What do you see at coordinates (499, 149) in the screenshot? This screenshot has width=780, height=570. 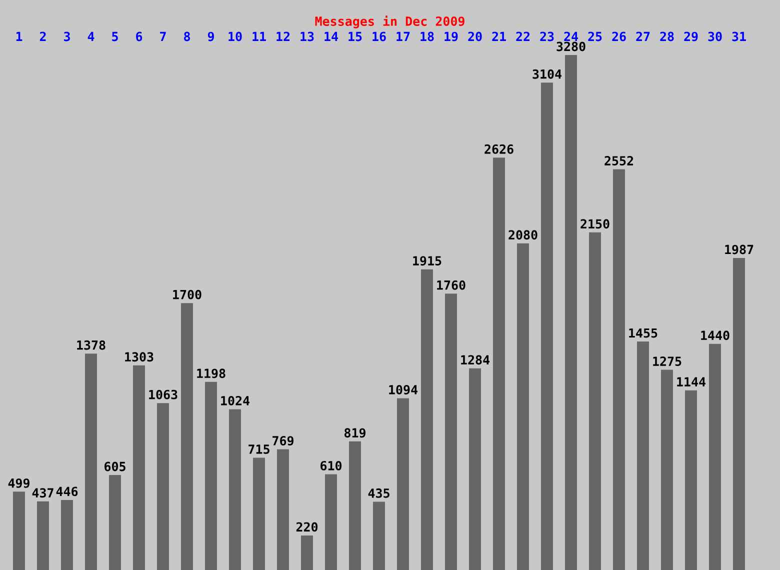 I see `data-label: 2626` at bounding box center [499, 149].